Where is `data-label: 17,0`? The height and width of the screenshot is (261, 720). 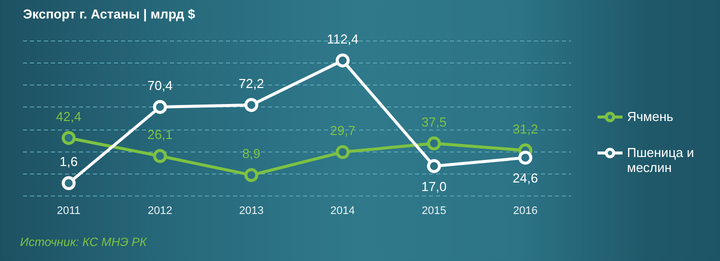 data-label: 17,0 is located at coordinates (434, 186).